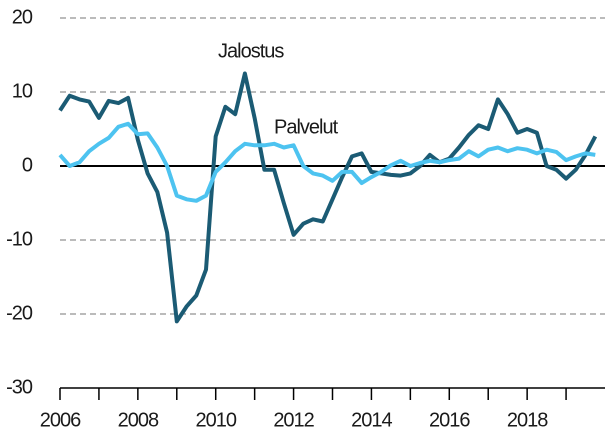  What do you see at coordinates (449, 420) in the screenshot?
I see `x-tick-label: 2016` at bounding box center [449, 420].